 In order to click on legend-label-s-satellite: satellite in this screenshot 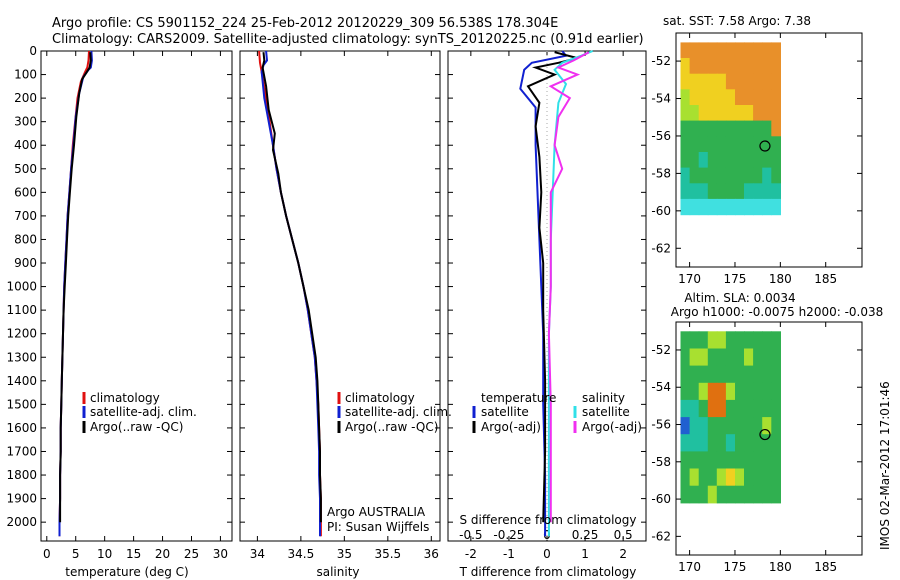, I will do `click(606, 412)`.